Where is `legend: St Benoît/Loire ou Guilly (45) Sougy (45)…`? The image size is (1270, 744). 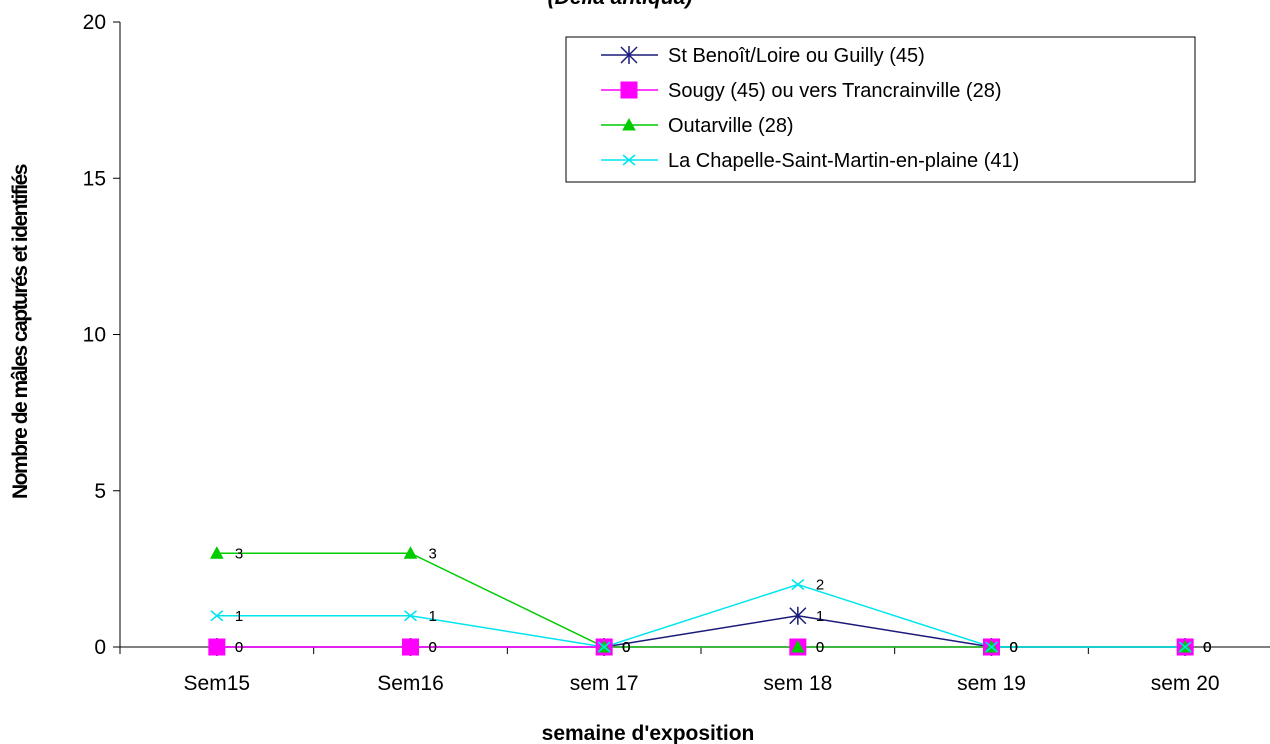 legend: St Benoît/Loire ou Guilly (45) Sougy (45)… is located at coordinates (880, 109).